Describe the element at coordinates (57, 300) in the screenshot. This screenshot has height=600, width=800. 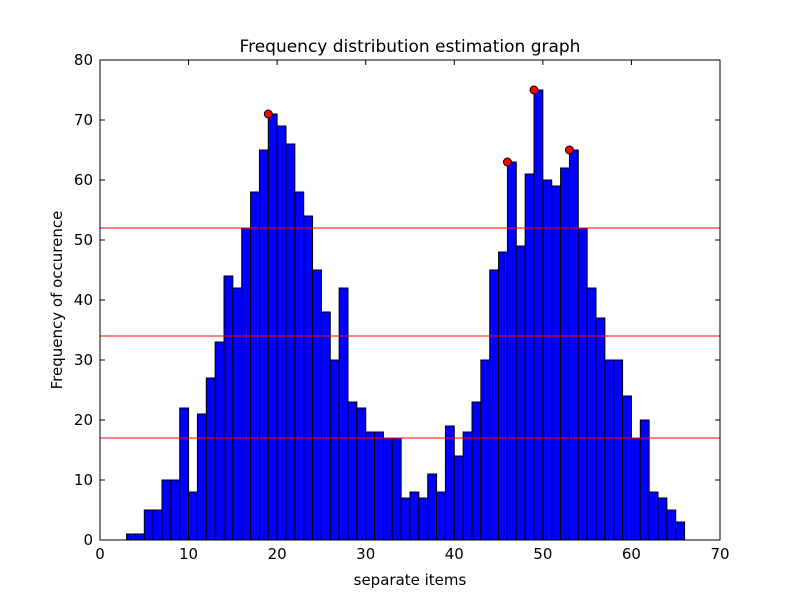
I see `y-axis-label: Frequency of occurence` at that location.